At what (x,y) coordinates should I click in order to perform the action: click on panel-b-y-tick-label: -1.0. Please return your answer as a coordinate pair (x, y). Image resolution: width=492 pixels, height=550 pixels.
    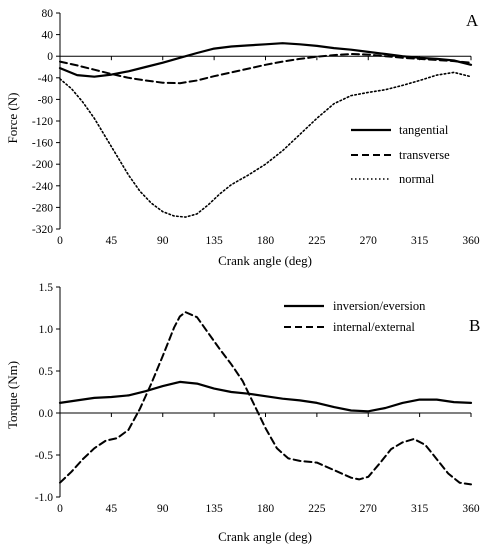
    Looking at the image, I should click on (44, 498).